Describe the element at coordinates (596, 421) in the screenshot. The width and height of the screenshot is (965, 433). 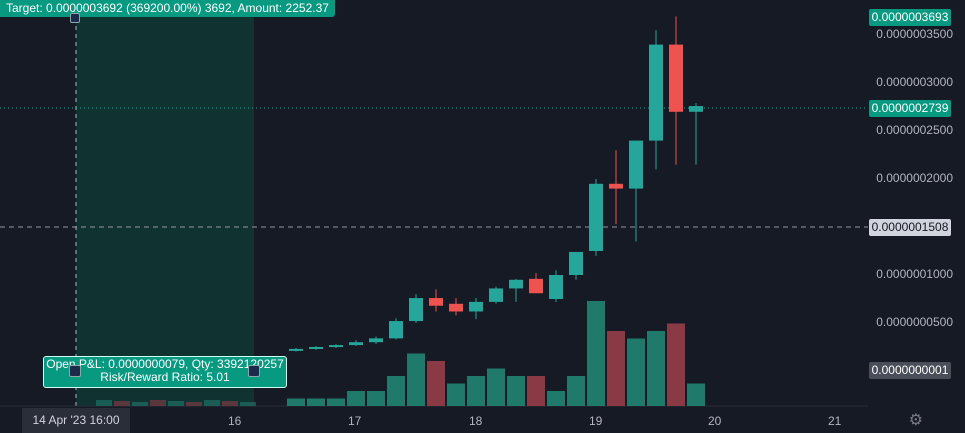
I see `time-axis-label: 19` at that location.